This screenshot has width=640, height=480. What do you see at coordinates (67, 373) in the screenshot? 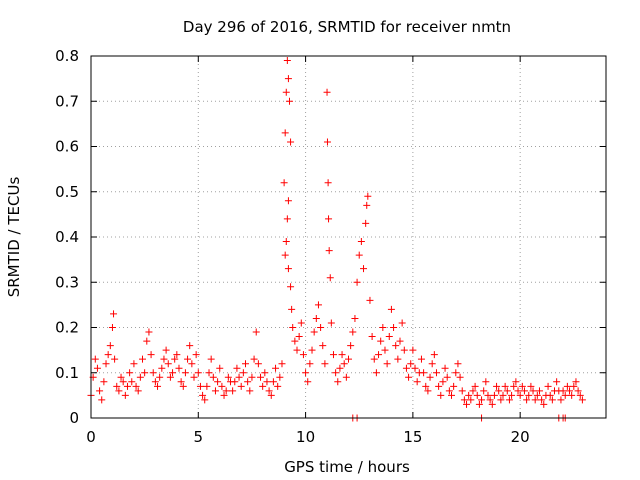
I see `y-tick-label: 0.1` at bounding box center [67, 373].